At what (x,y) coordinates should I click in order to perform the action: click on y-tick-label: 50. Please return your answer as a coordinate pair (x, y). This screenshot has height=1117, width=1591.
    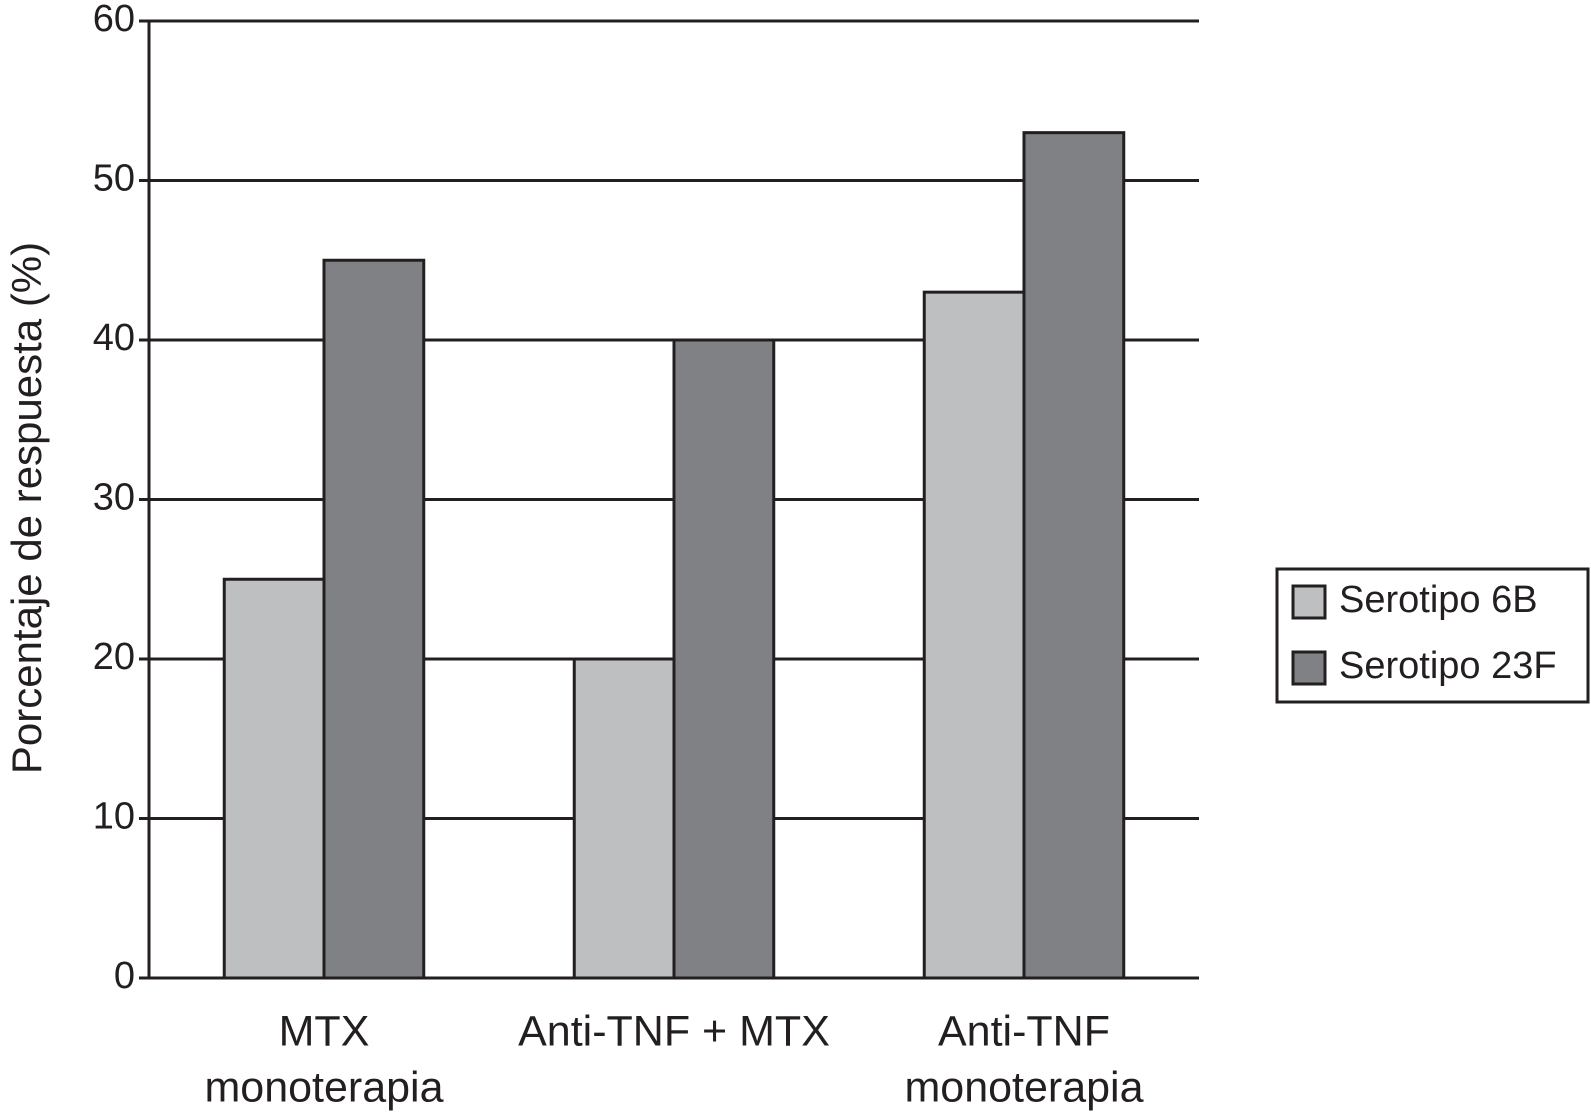
    Looking at the image, I should click on (114, 179).